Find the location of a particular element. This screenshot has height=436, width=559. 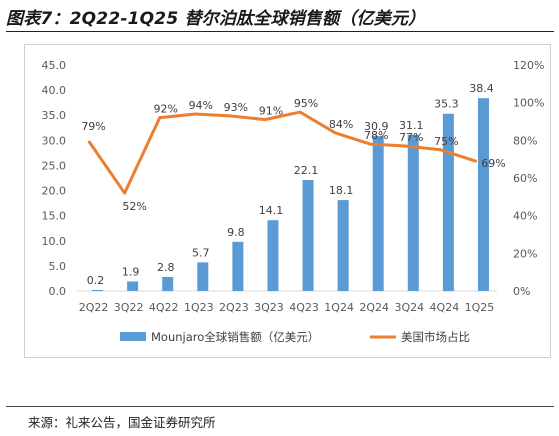

chart-legend: Mounjaro全球销售额（亿美元） 美国市场占比 is located at coordinates (295, 337).